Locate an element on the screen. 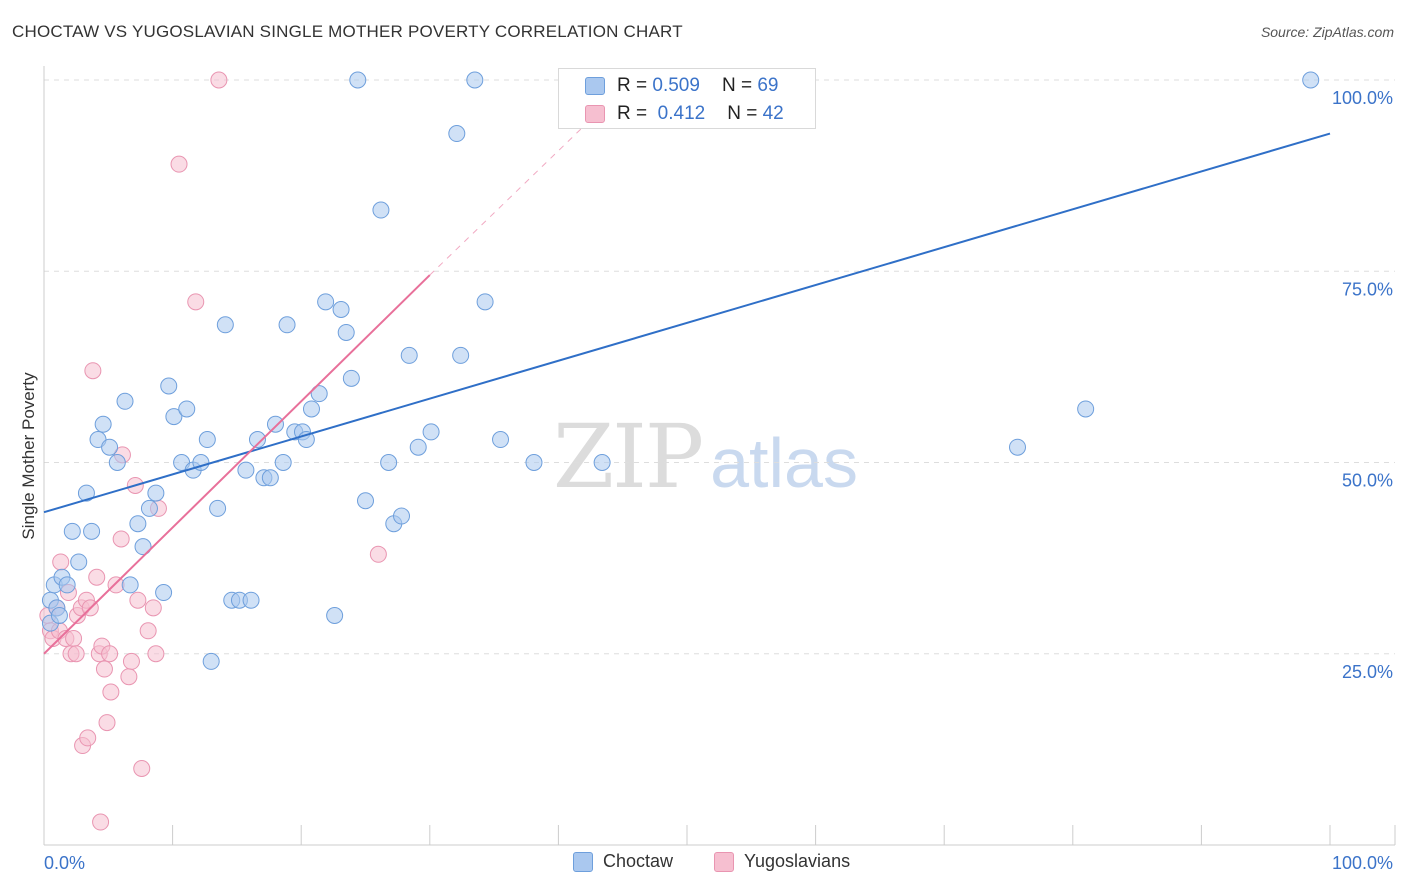  watermark: ZIP atlas is located at coordinates (705, 456).